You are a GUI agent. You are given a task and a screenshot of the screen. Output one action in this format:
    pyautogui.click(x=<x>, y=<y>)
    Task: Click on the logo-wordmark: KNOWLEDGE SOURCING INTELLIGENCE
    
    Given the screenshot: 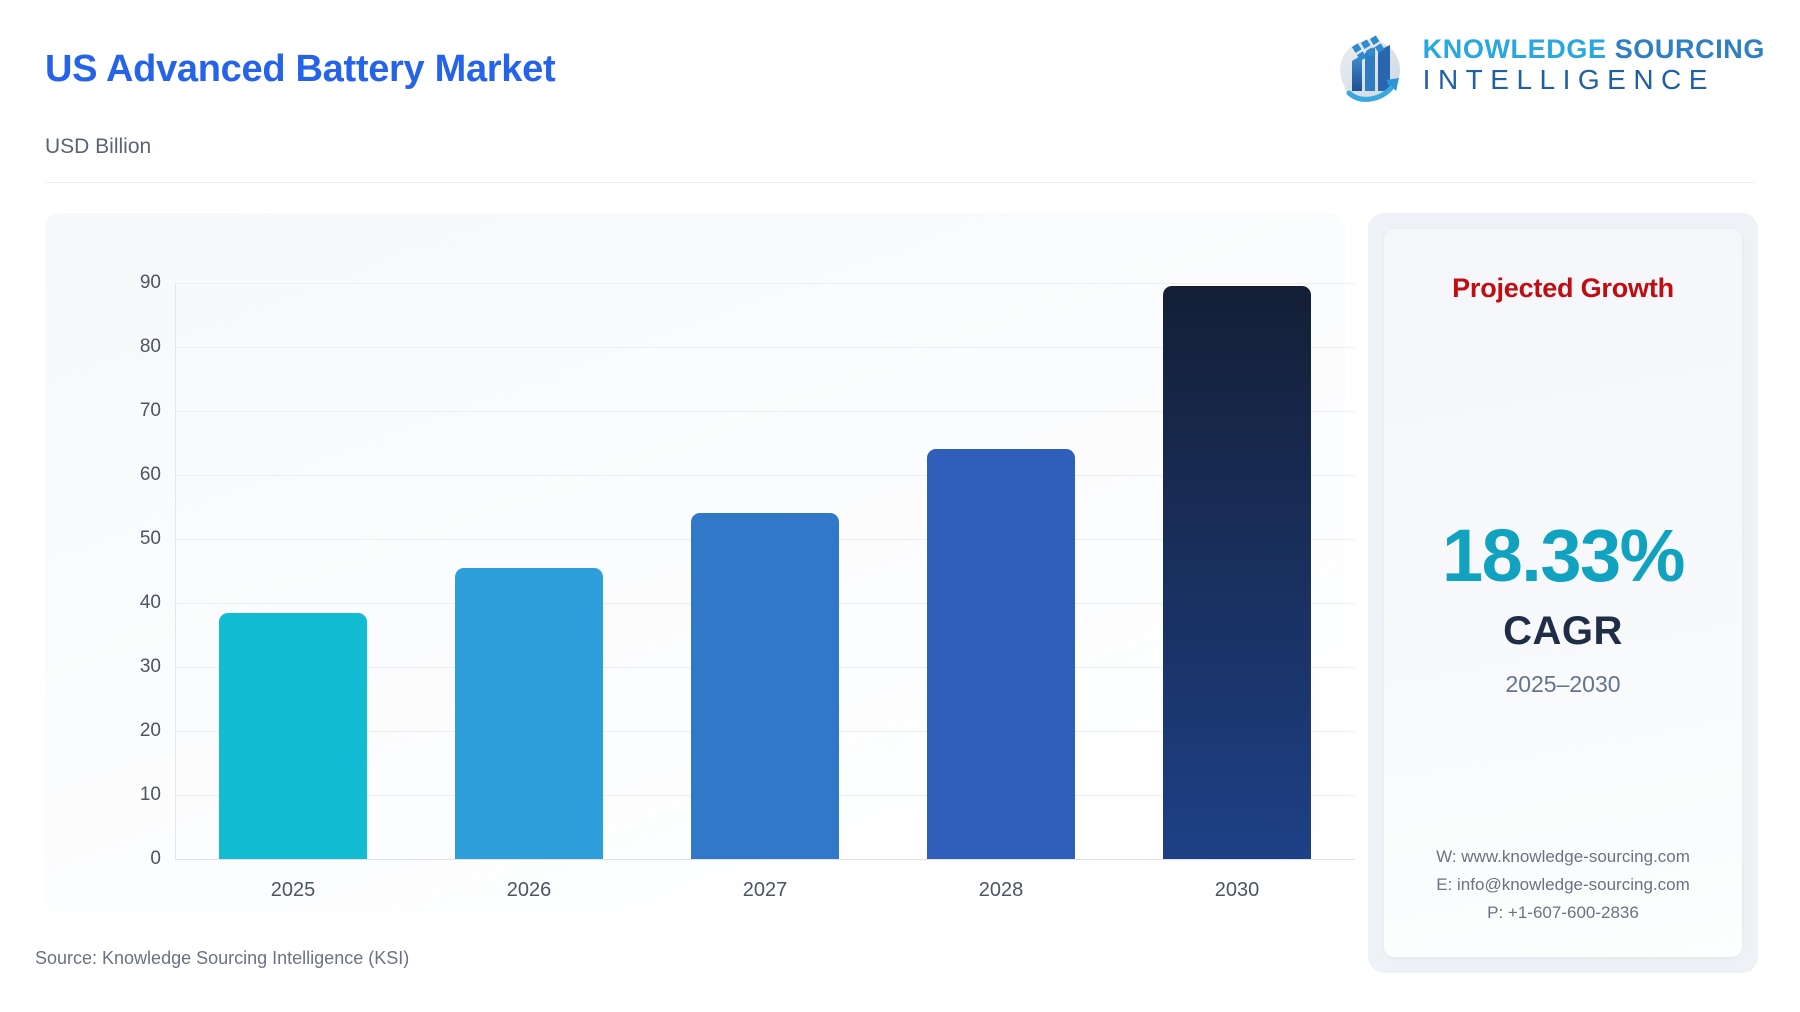 What is the action you would take?
    pyautogui.click(x=1594, y=65)
    